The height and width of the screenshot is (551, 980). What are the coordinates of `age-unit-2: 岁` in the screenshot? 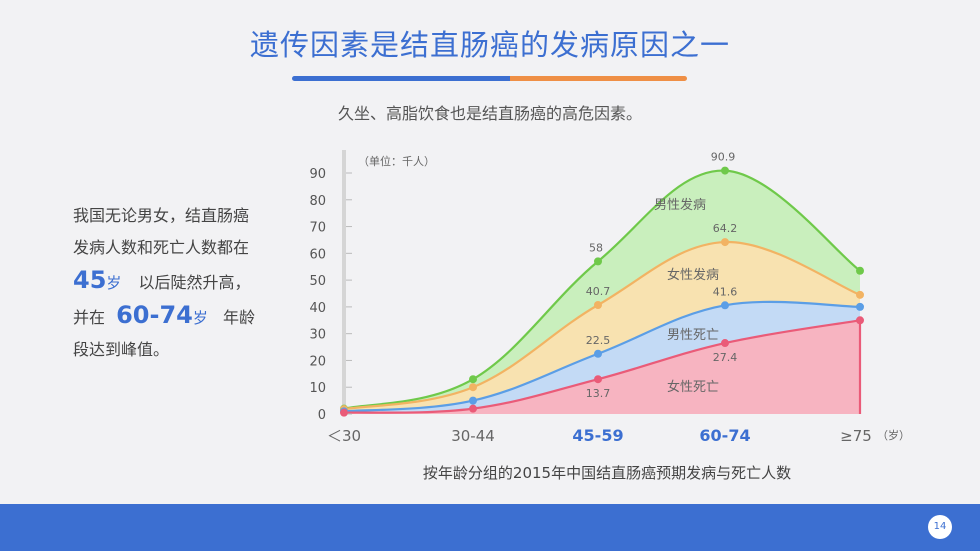 It's located at (200, 318).